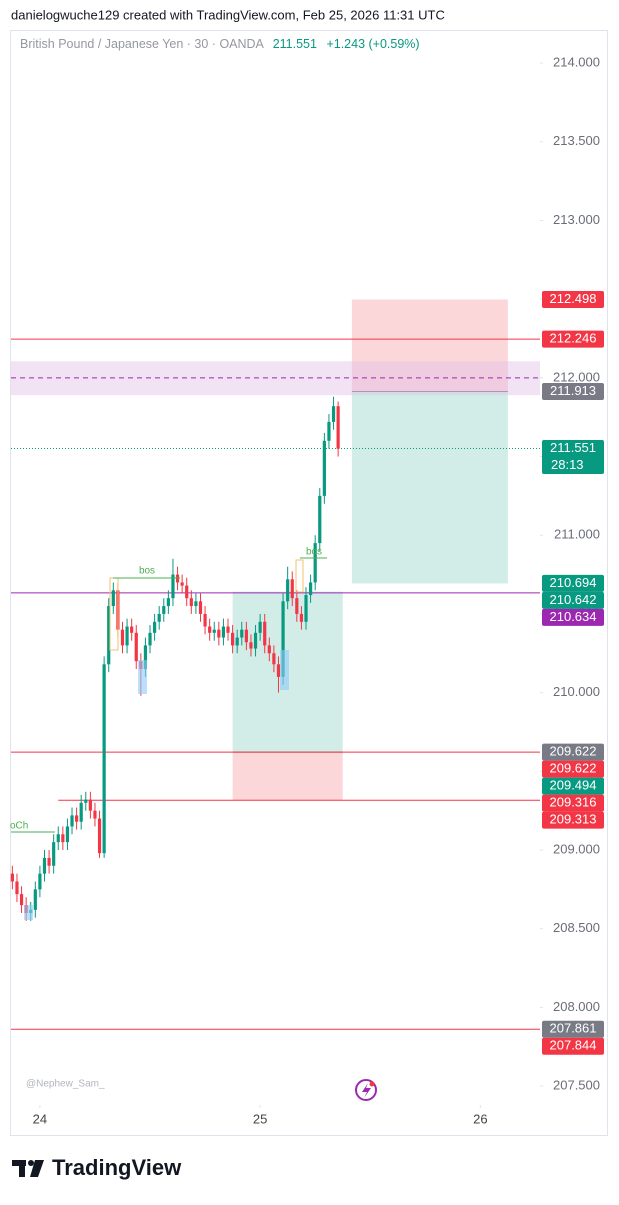 The image size is (619, 1205). I want to click on brand-logo: TradingView, so click(97, 1167).